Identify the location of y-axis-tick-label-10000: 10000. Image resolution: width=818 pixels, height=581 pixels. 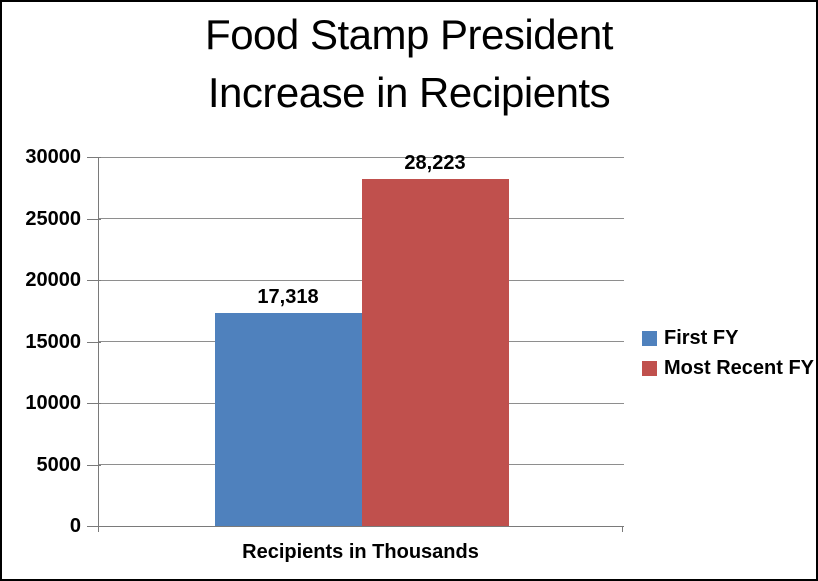
(53, 403).